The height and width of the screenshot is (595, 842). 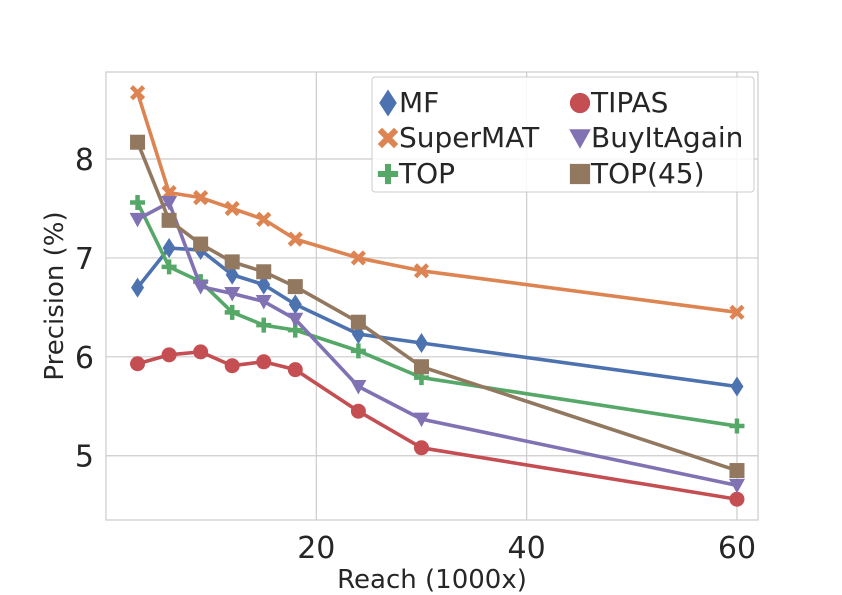 What do you see at coordinates (647, 173) in the screenshot?
I see `legend-label: TOP(45)` at bounding box center [647, 173].